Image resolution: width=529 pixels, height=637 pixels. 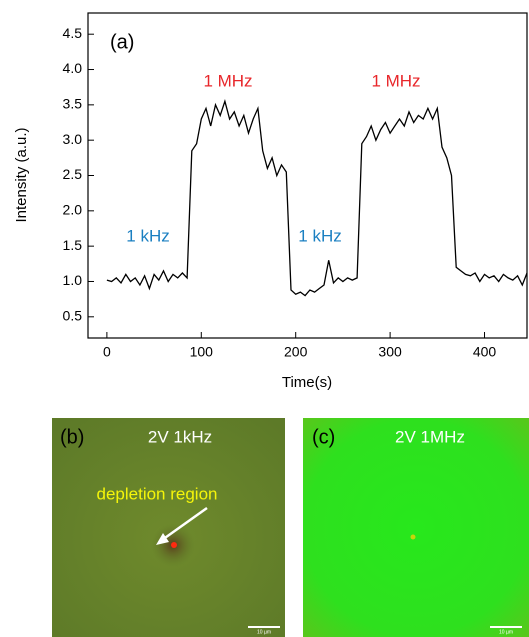 I want to click on panel-label: (c), so click(x=323, y=437).